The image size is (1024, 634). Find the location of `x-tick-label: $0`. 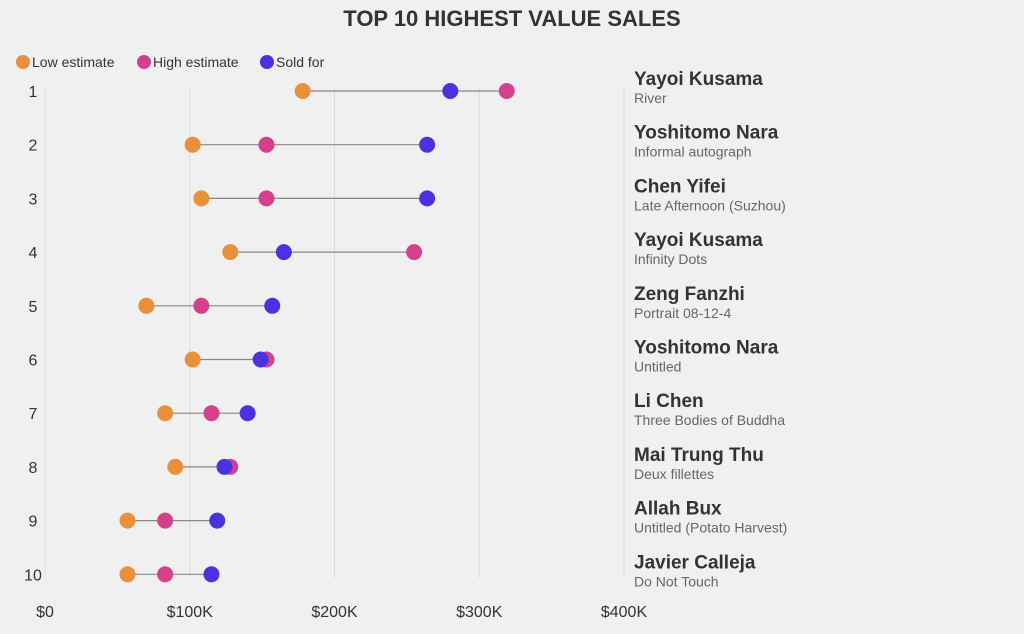

x-tick-label: $0 is located at coordinates (45, 612).